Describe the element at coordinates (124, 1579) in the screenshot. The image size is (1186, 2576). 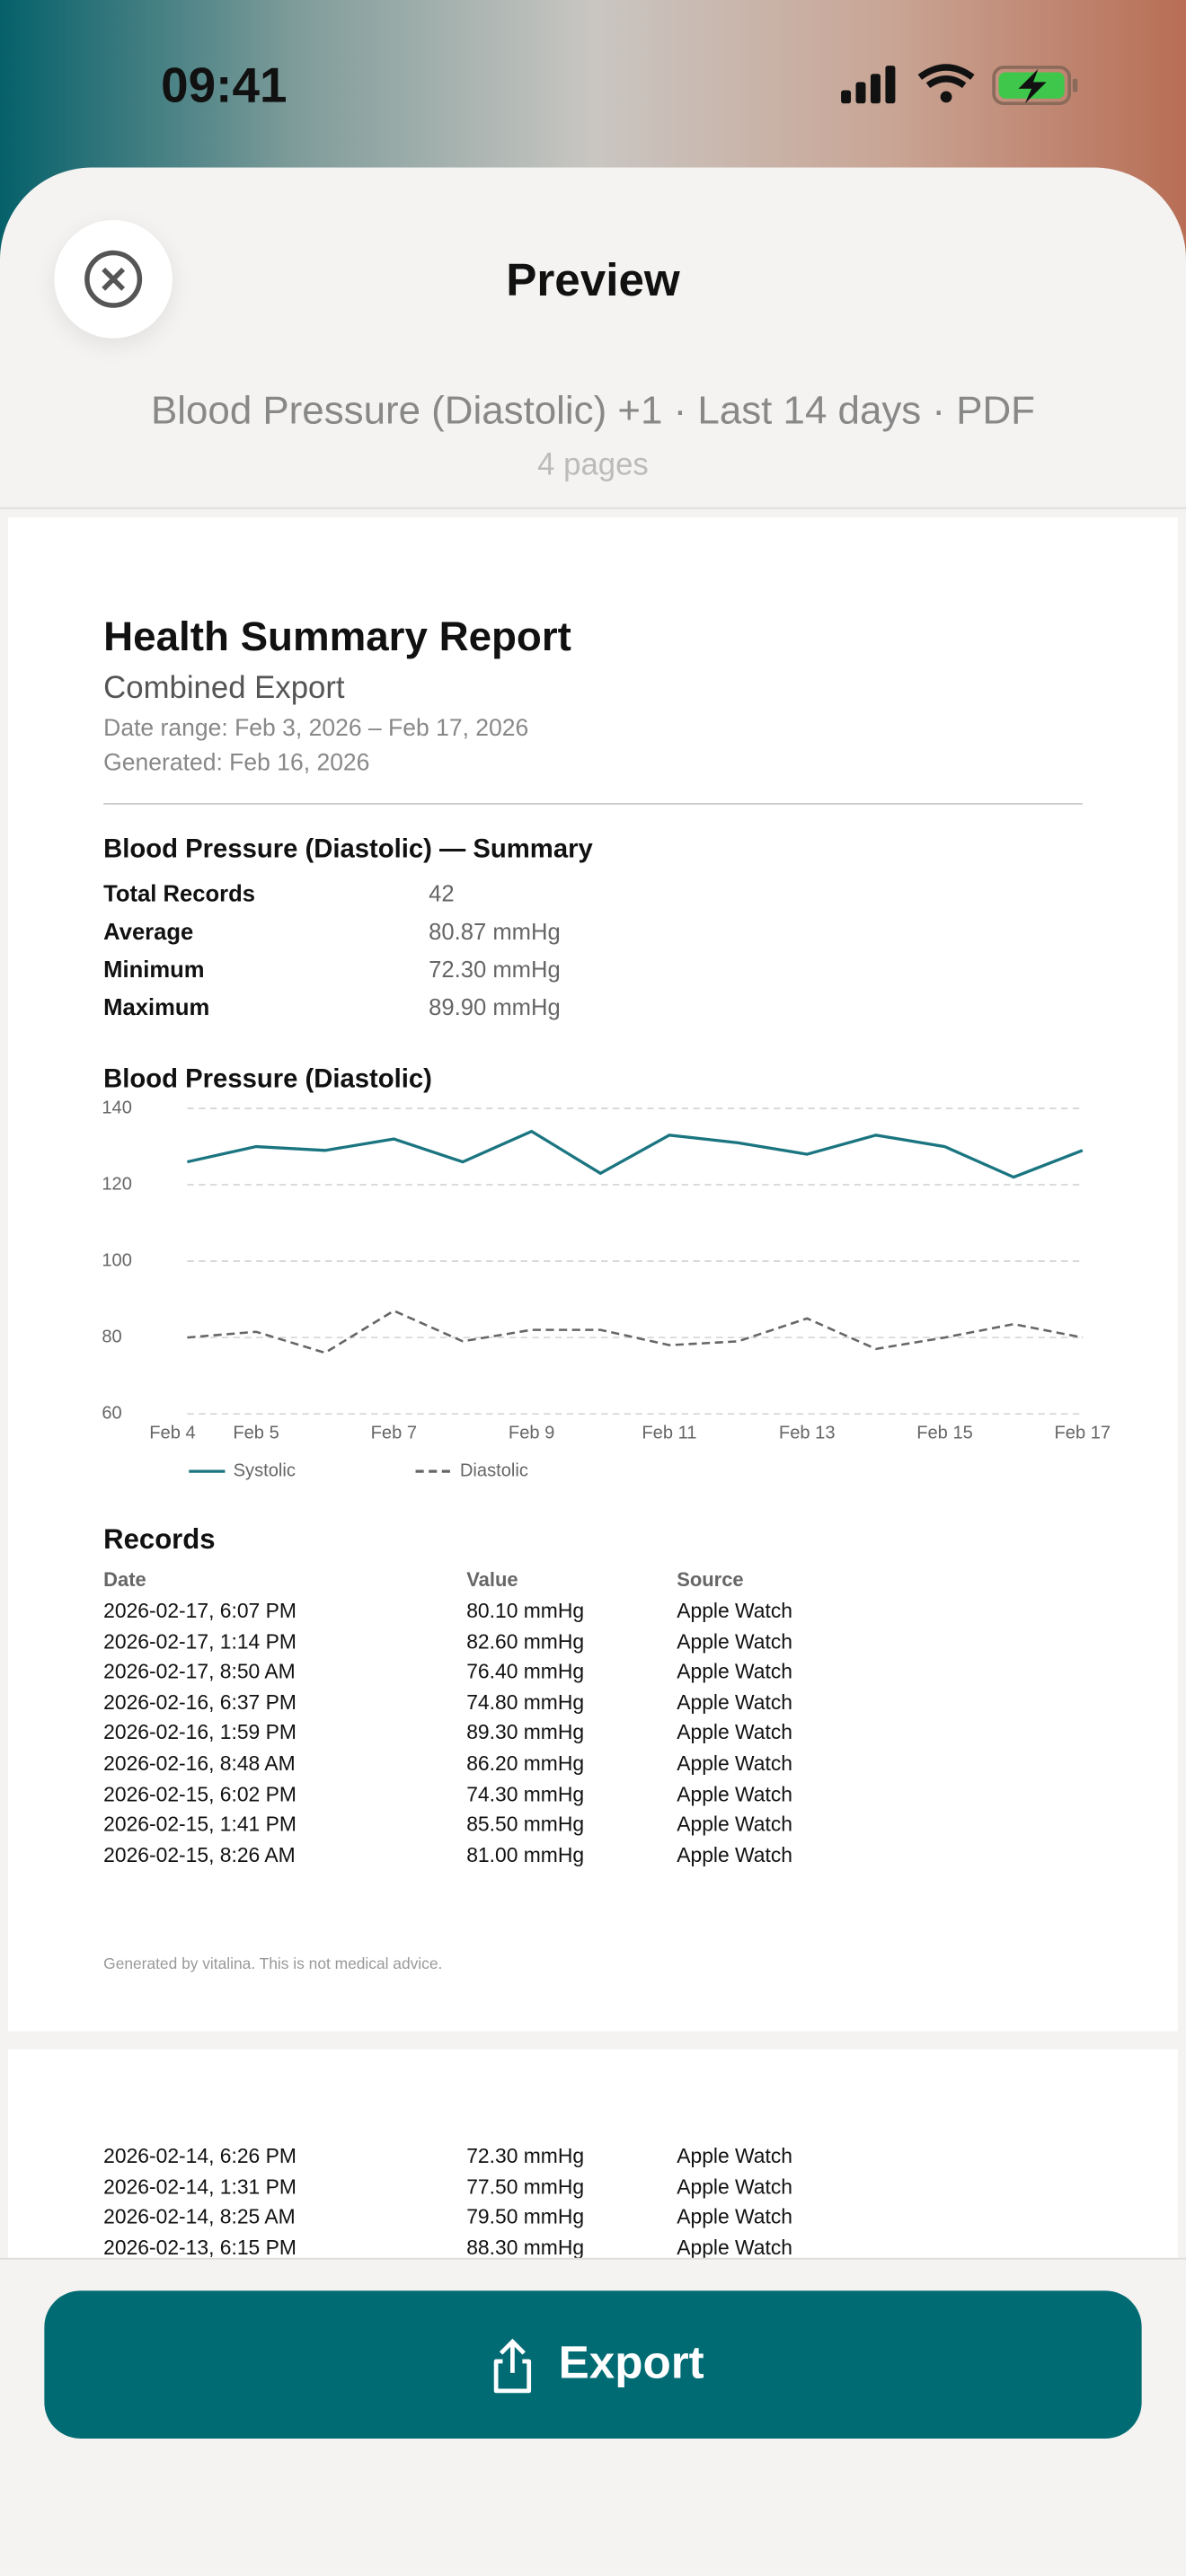
I see `column-header: Date` at that location.